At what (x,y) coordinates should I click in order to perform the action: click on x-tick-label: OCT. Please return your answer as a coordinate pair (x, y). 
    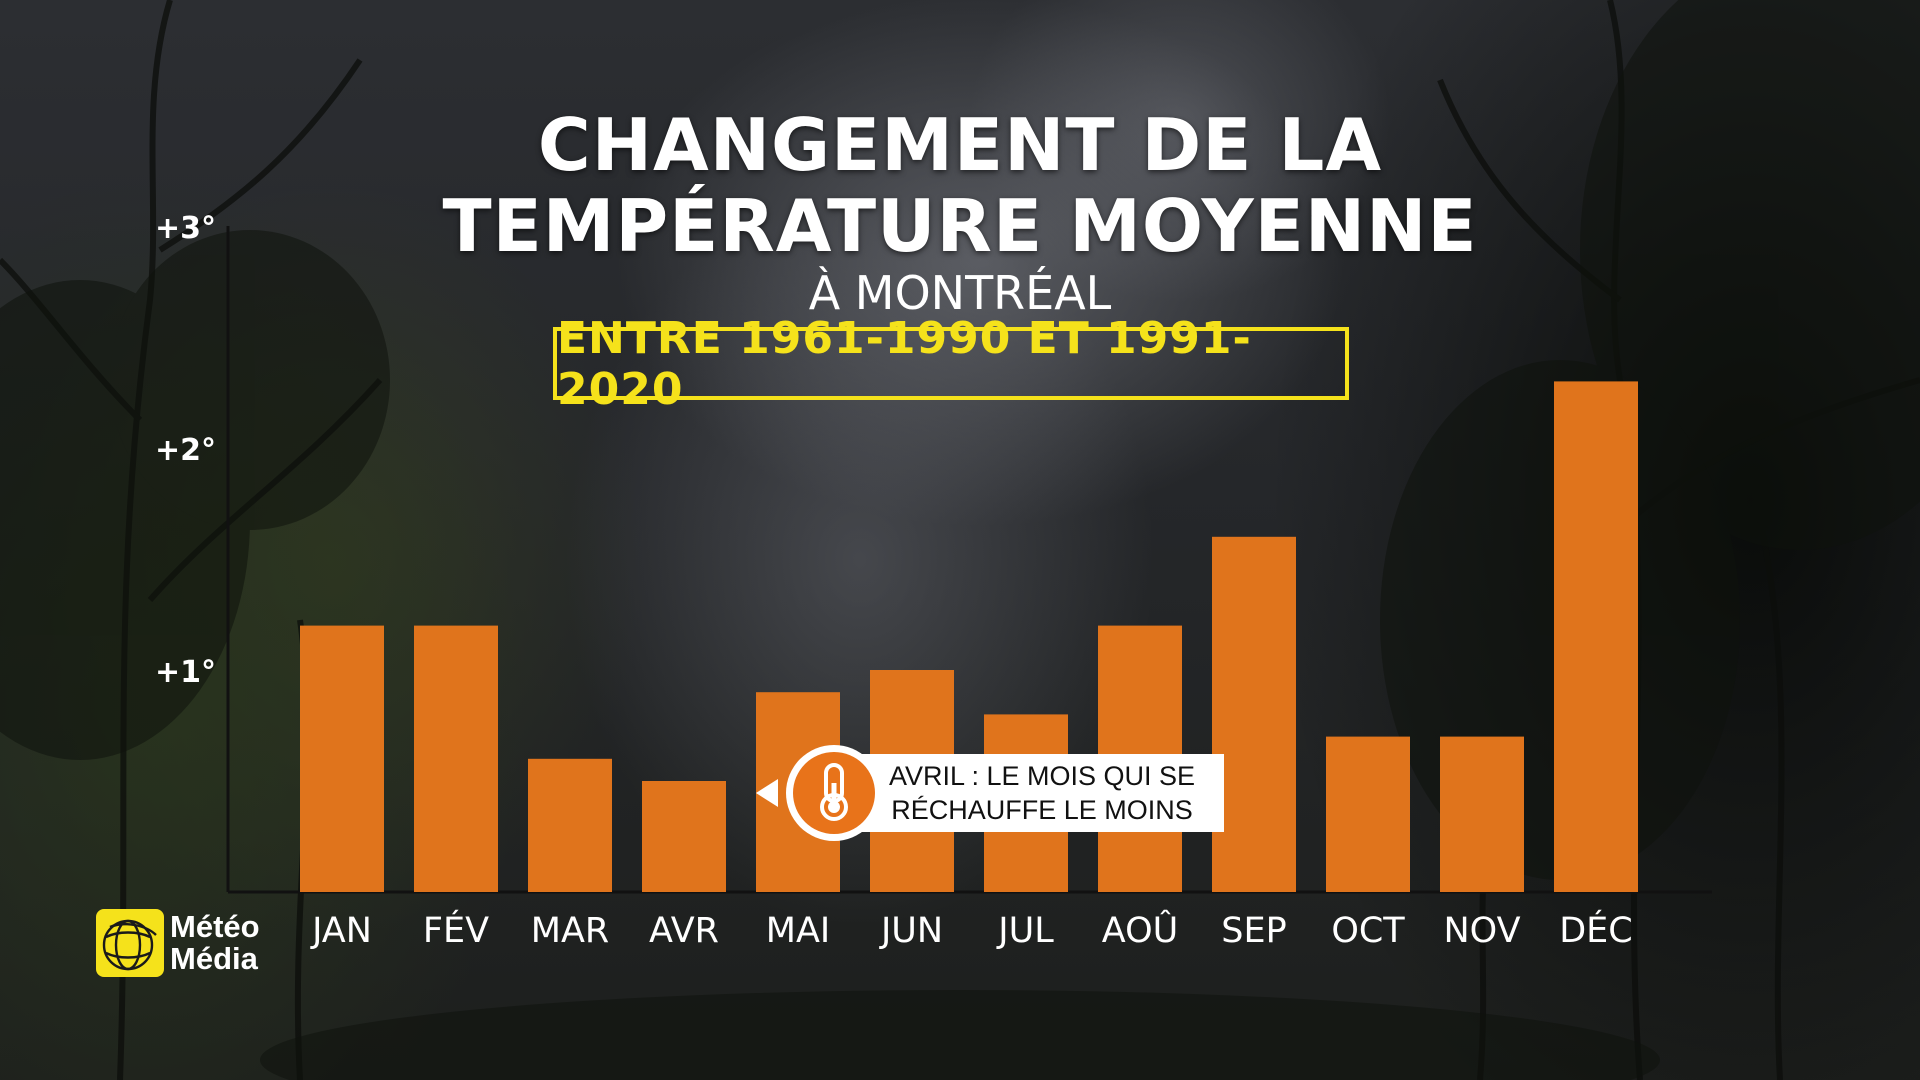
    Looking at the image, I should click on (1368, 931).